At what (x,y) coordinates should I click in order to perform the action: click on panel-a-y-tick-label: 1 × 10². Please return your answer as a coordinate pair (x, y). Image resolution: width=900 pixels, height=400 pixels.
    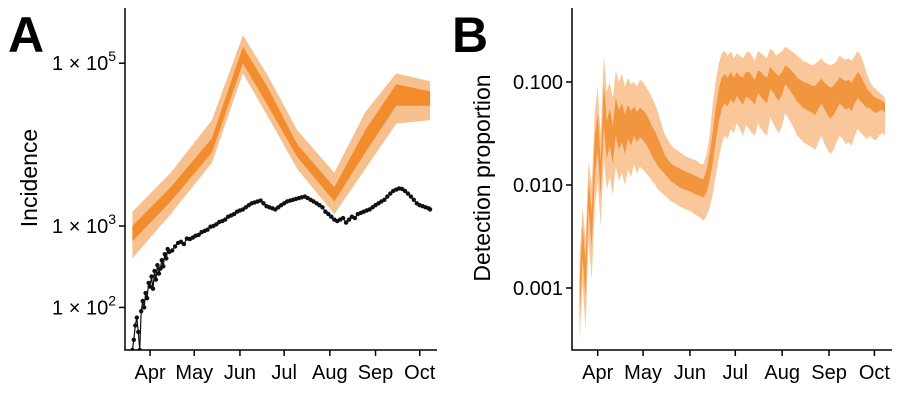
    Looking at the image, I should click on (84, 305).